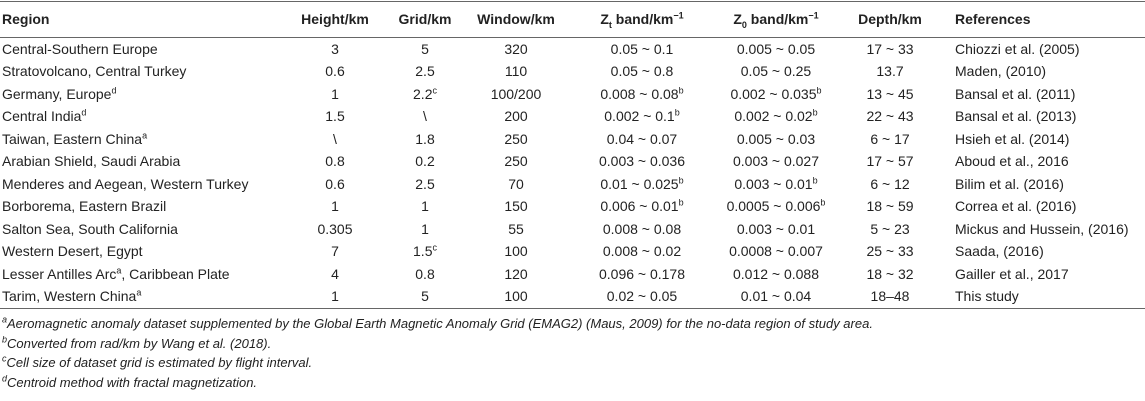 The height and width of the screenshot is (401, 1145). I want to click on text: Central India, so click(42, 116).